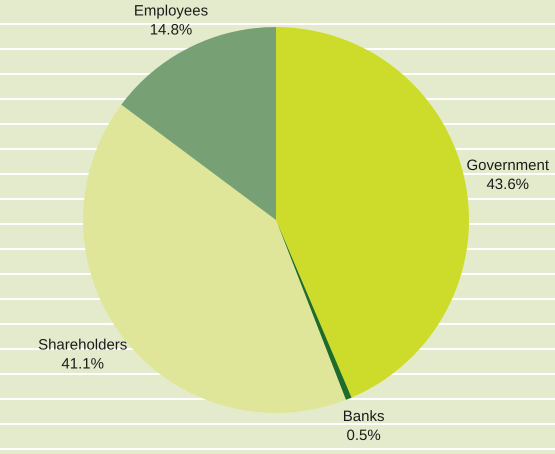 The height and width of the screenshot is (454, 555). What do you see at coordinates (508, 165) in the screenshot?
I see `slice-label: Government` at bounding box center [508, 165].